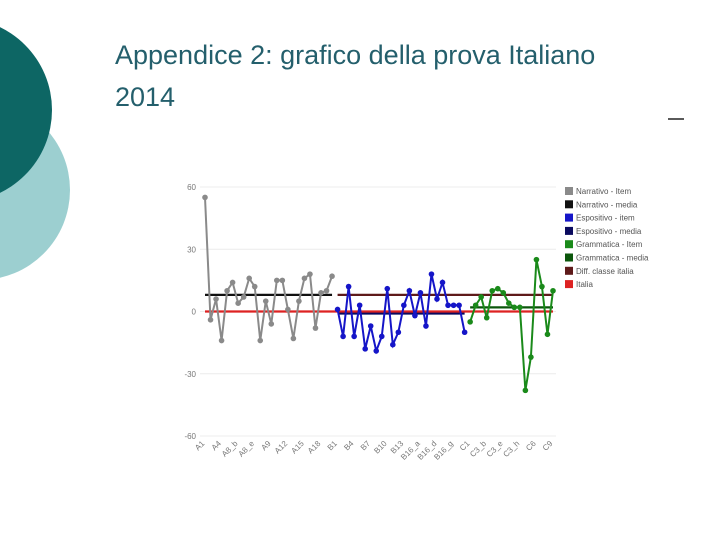  I want to click on x-tick-label: B10, so click(380, 447).